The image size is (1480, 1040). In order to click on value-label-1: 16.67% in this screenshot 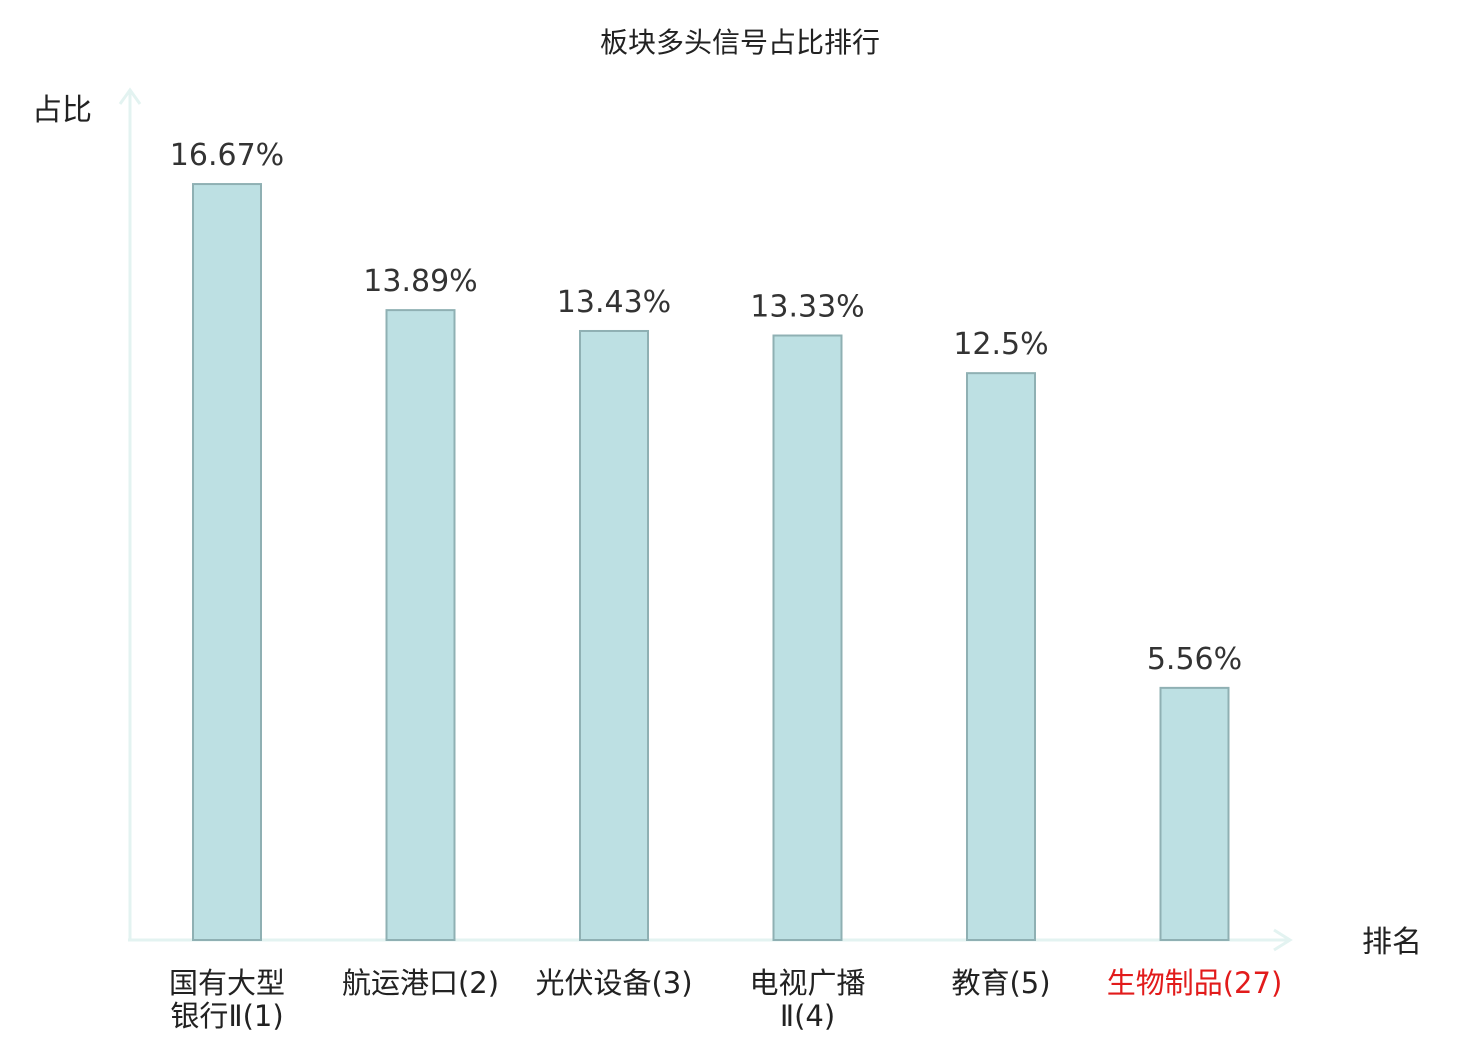, I will do `click(227, 155)`.